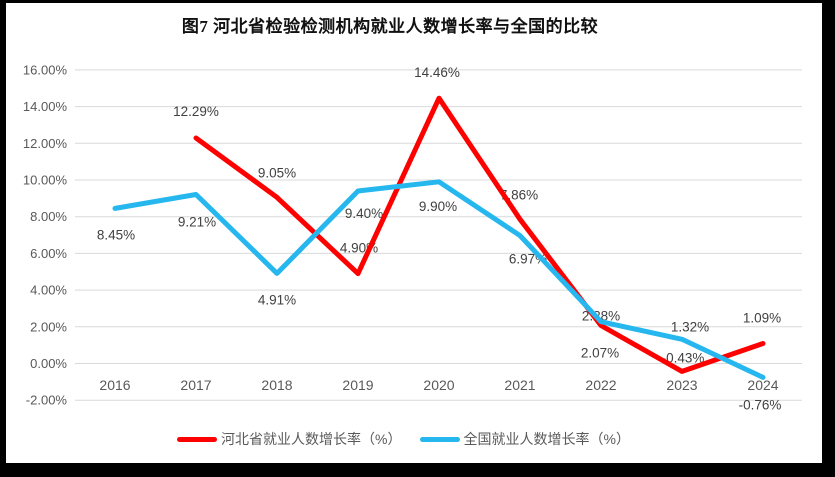 The width and height of the screenshot is (835, 477). Describe the element at coordinates (197, 221) in the screenshot. I see `data-label: 9.21%` at that location.